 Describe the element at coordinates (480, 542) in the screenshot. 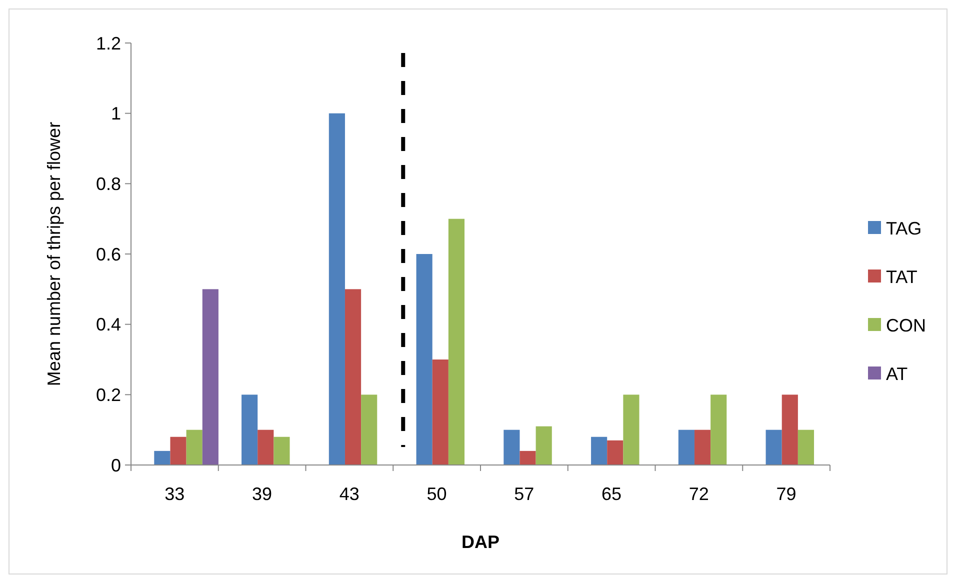

I see `x-axis-title: DAP` at that location.